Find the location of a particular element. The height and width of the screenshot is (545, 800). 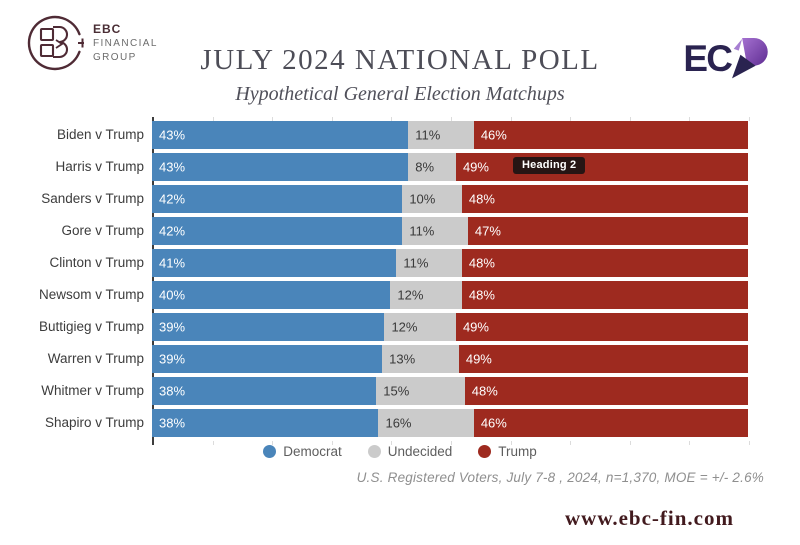

ecp-logo: EC is located at coordinates (726, 61).